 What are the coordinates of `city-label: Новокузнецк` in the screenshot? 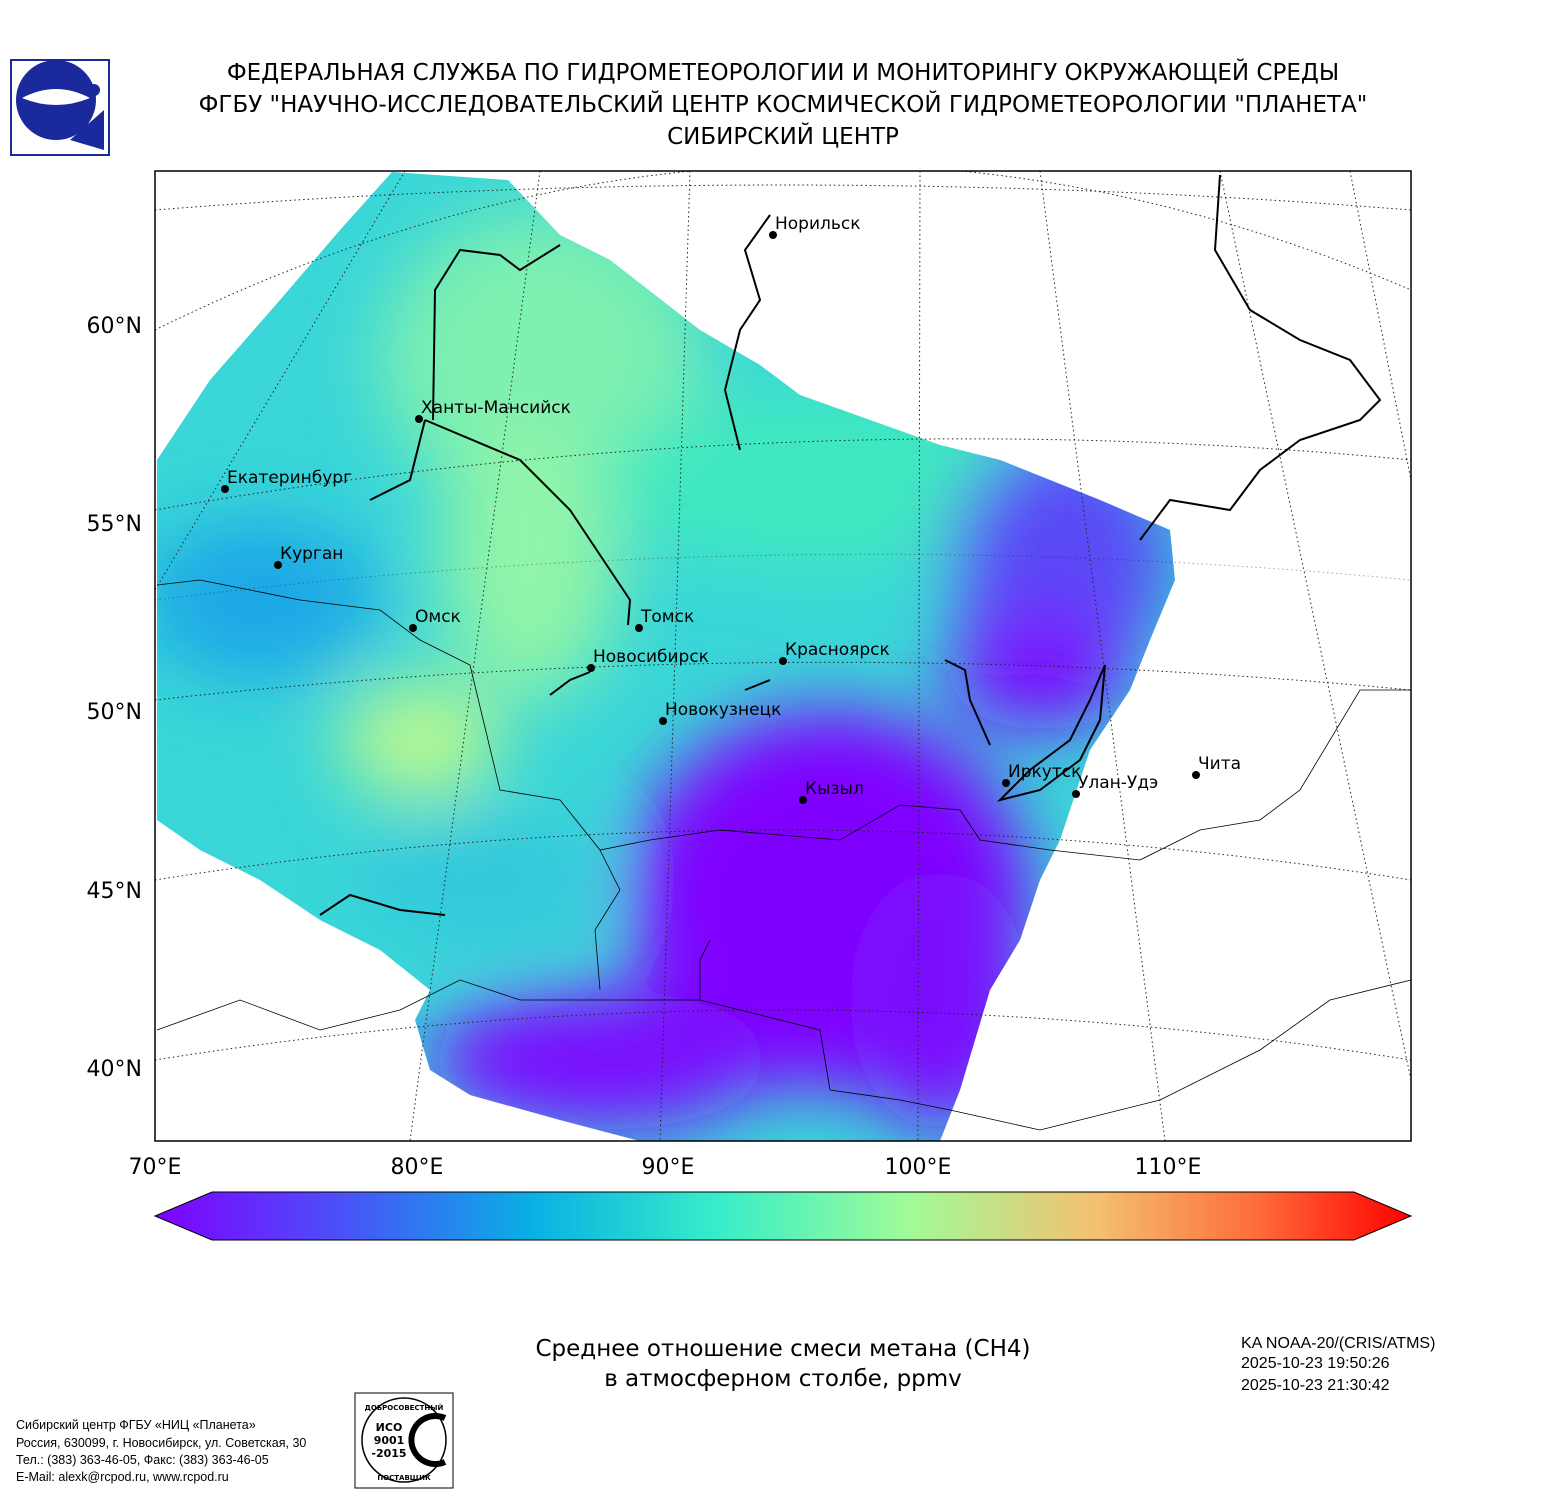 It's located at (723, 710).